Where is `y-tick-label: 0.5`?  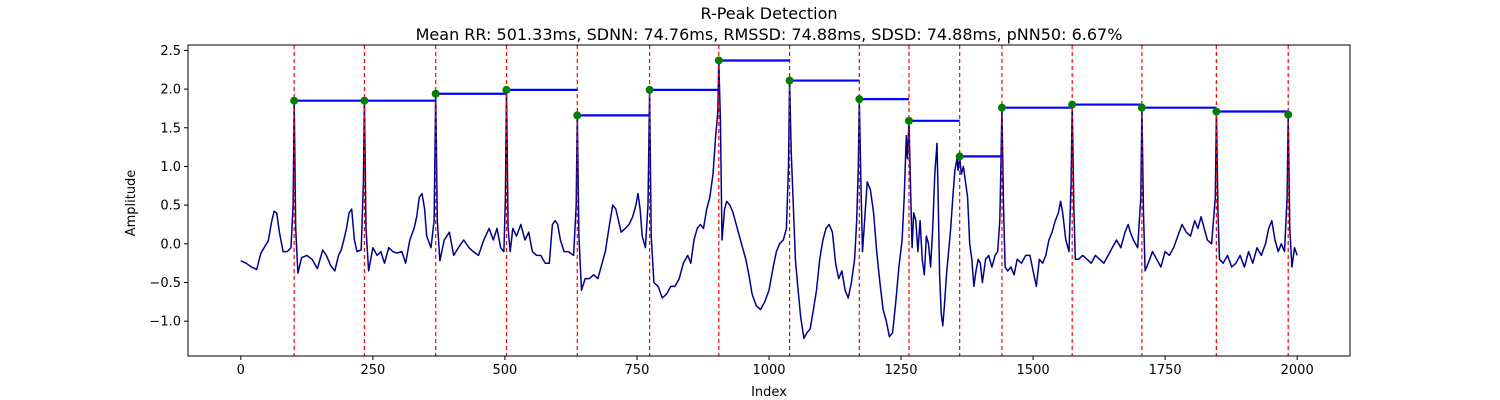 y-tick-label: 0.5 is located at coordinates (170, 206).